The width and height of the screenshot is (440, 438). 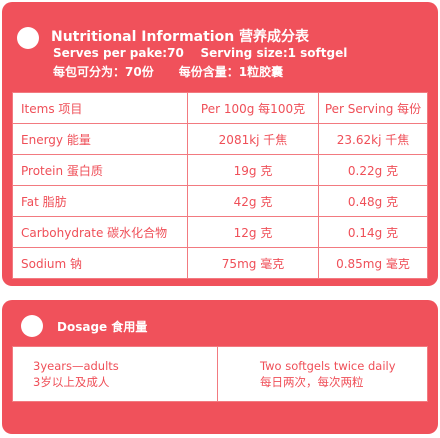 What do you see at coordinates (76, 366) in the screenshot?
I see `age-english: 3years—adults` at bounding box center [76, 366].